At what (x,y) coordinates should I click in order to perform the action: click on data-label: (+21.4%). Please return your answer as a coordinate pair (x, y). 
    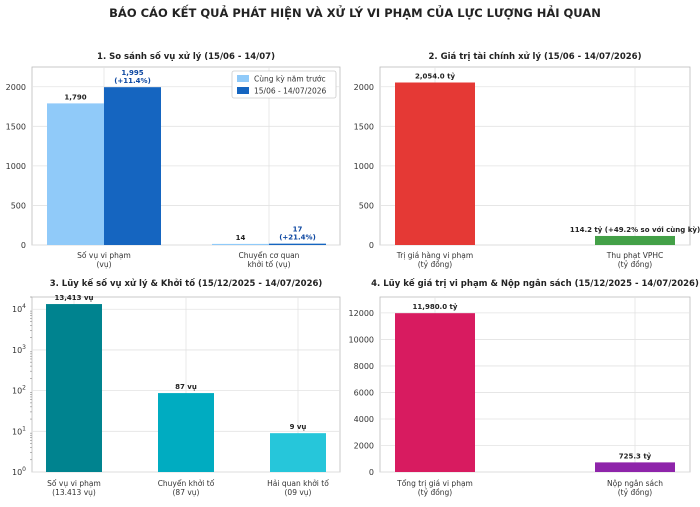
    Looking at the image, I should click on (297, 238).